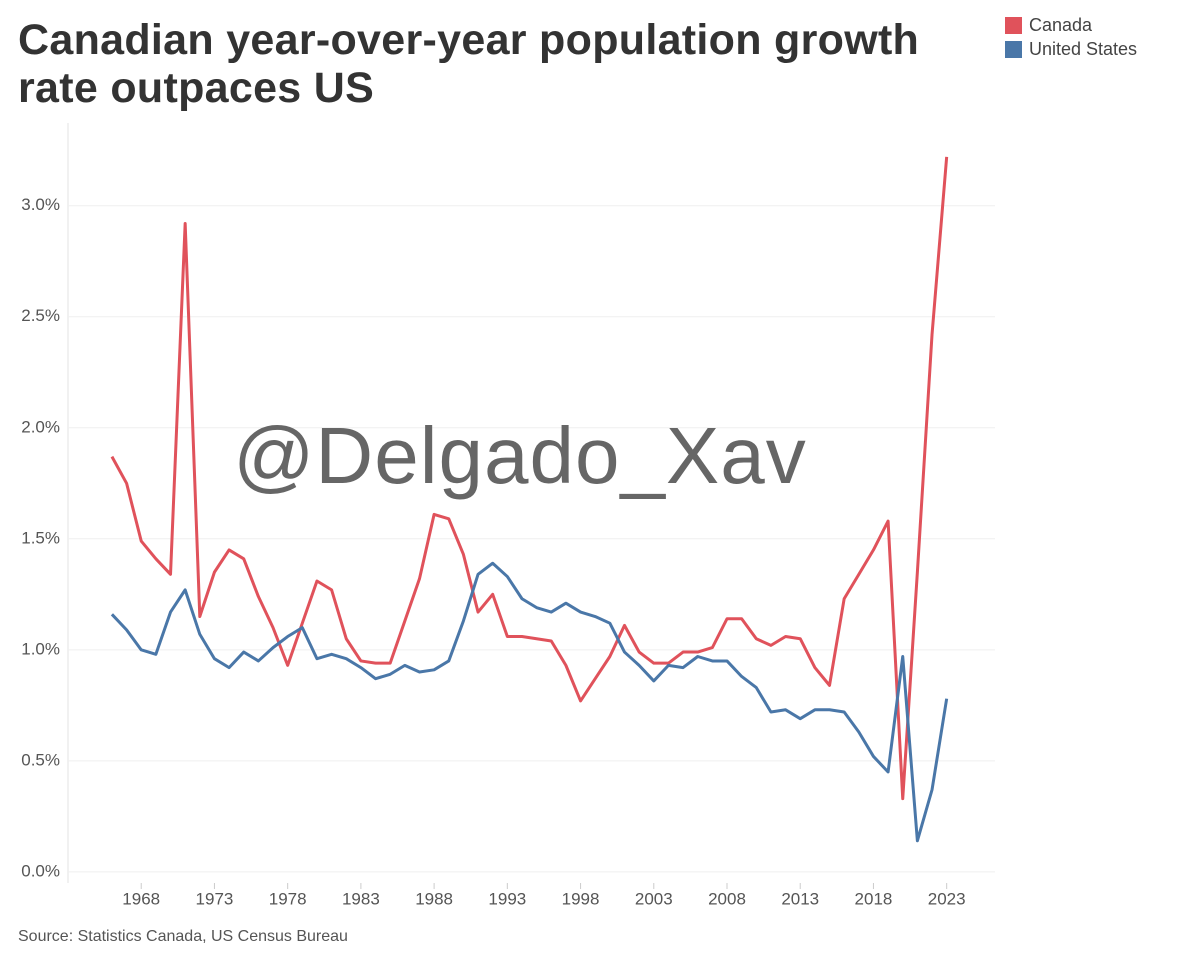  What do you see at coordinates (1083, 49) in the screenshot?
I see `legend-label: United States` at bounding box center [1083, 49].